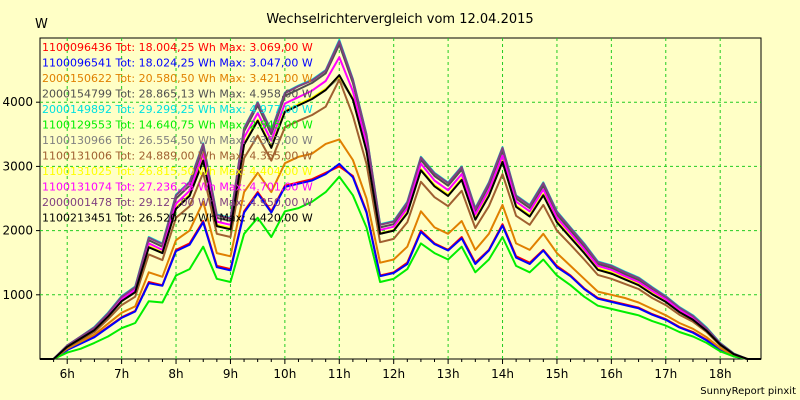 This screenshot has height=400, width=800. Describe the element at coordinates (502, 374) in the screenshot. I see `x-tick-label: 14h` at that location.